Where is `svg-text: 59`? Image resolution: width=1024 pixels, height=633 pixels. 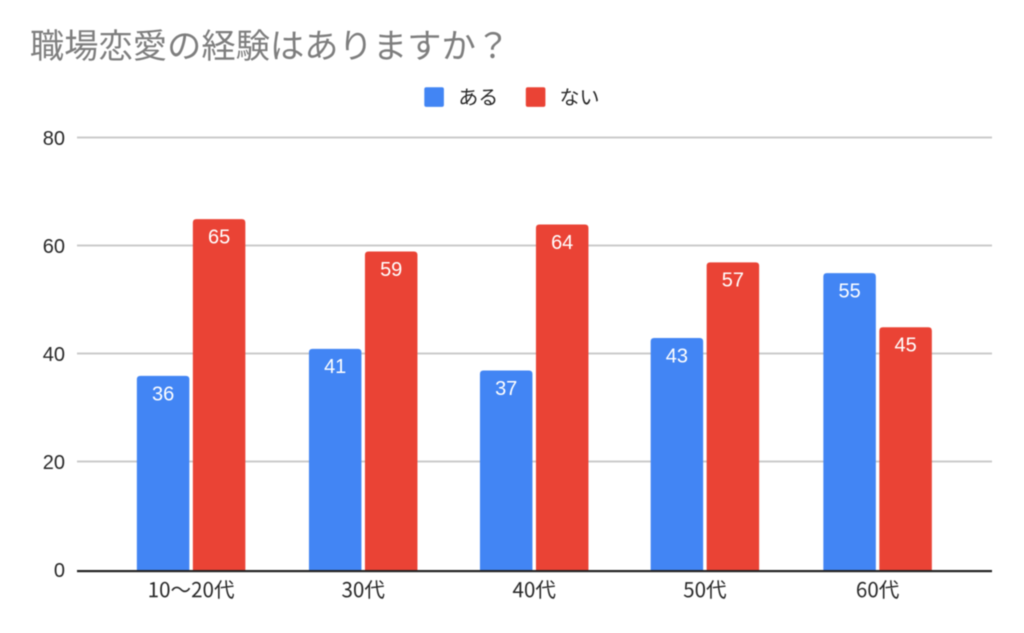
svg-text: 59 is located at coordinates (391, 270).